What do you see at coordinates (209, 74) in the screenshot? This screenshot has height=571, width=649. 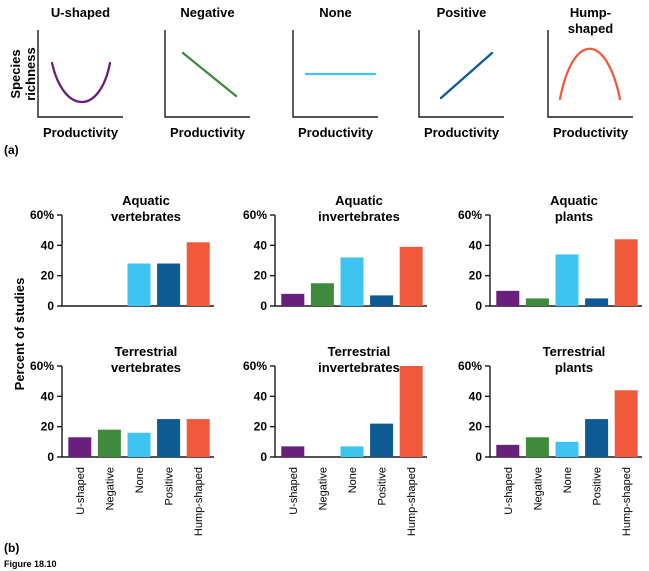 I see `relationship-curve-negative` at bounding box center [209, 74].